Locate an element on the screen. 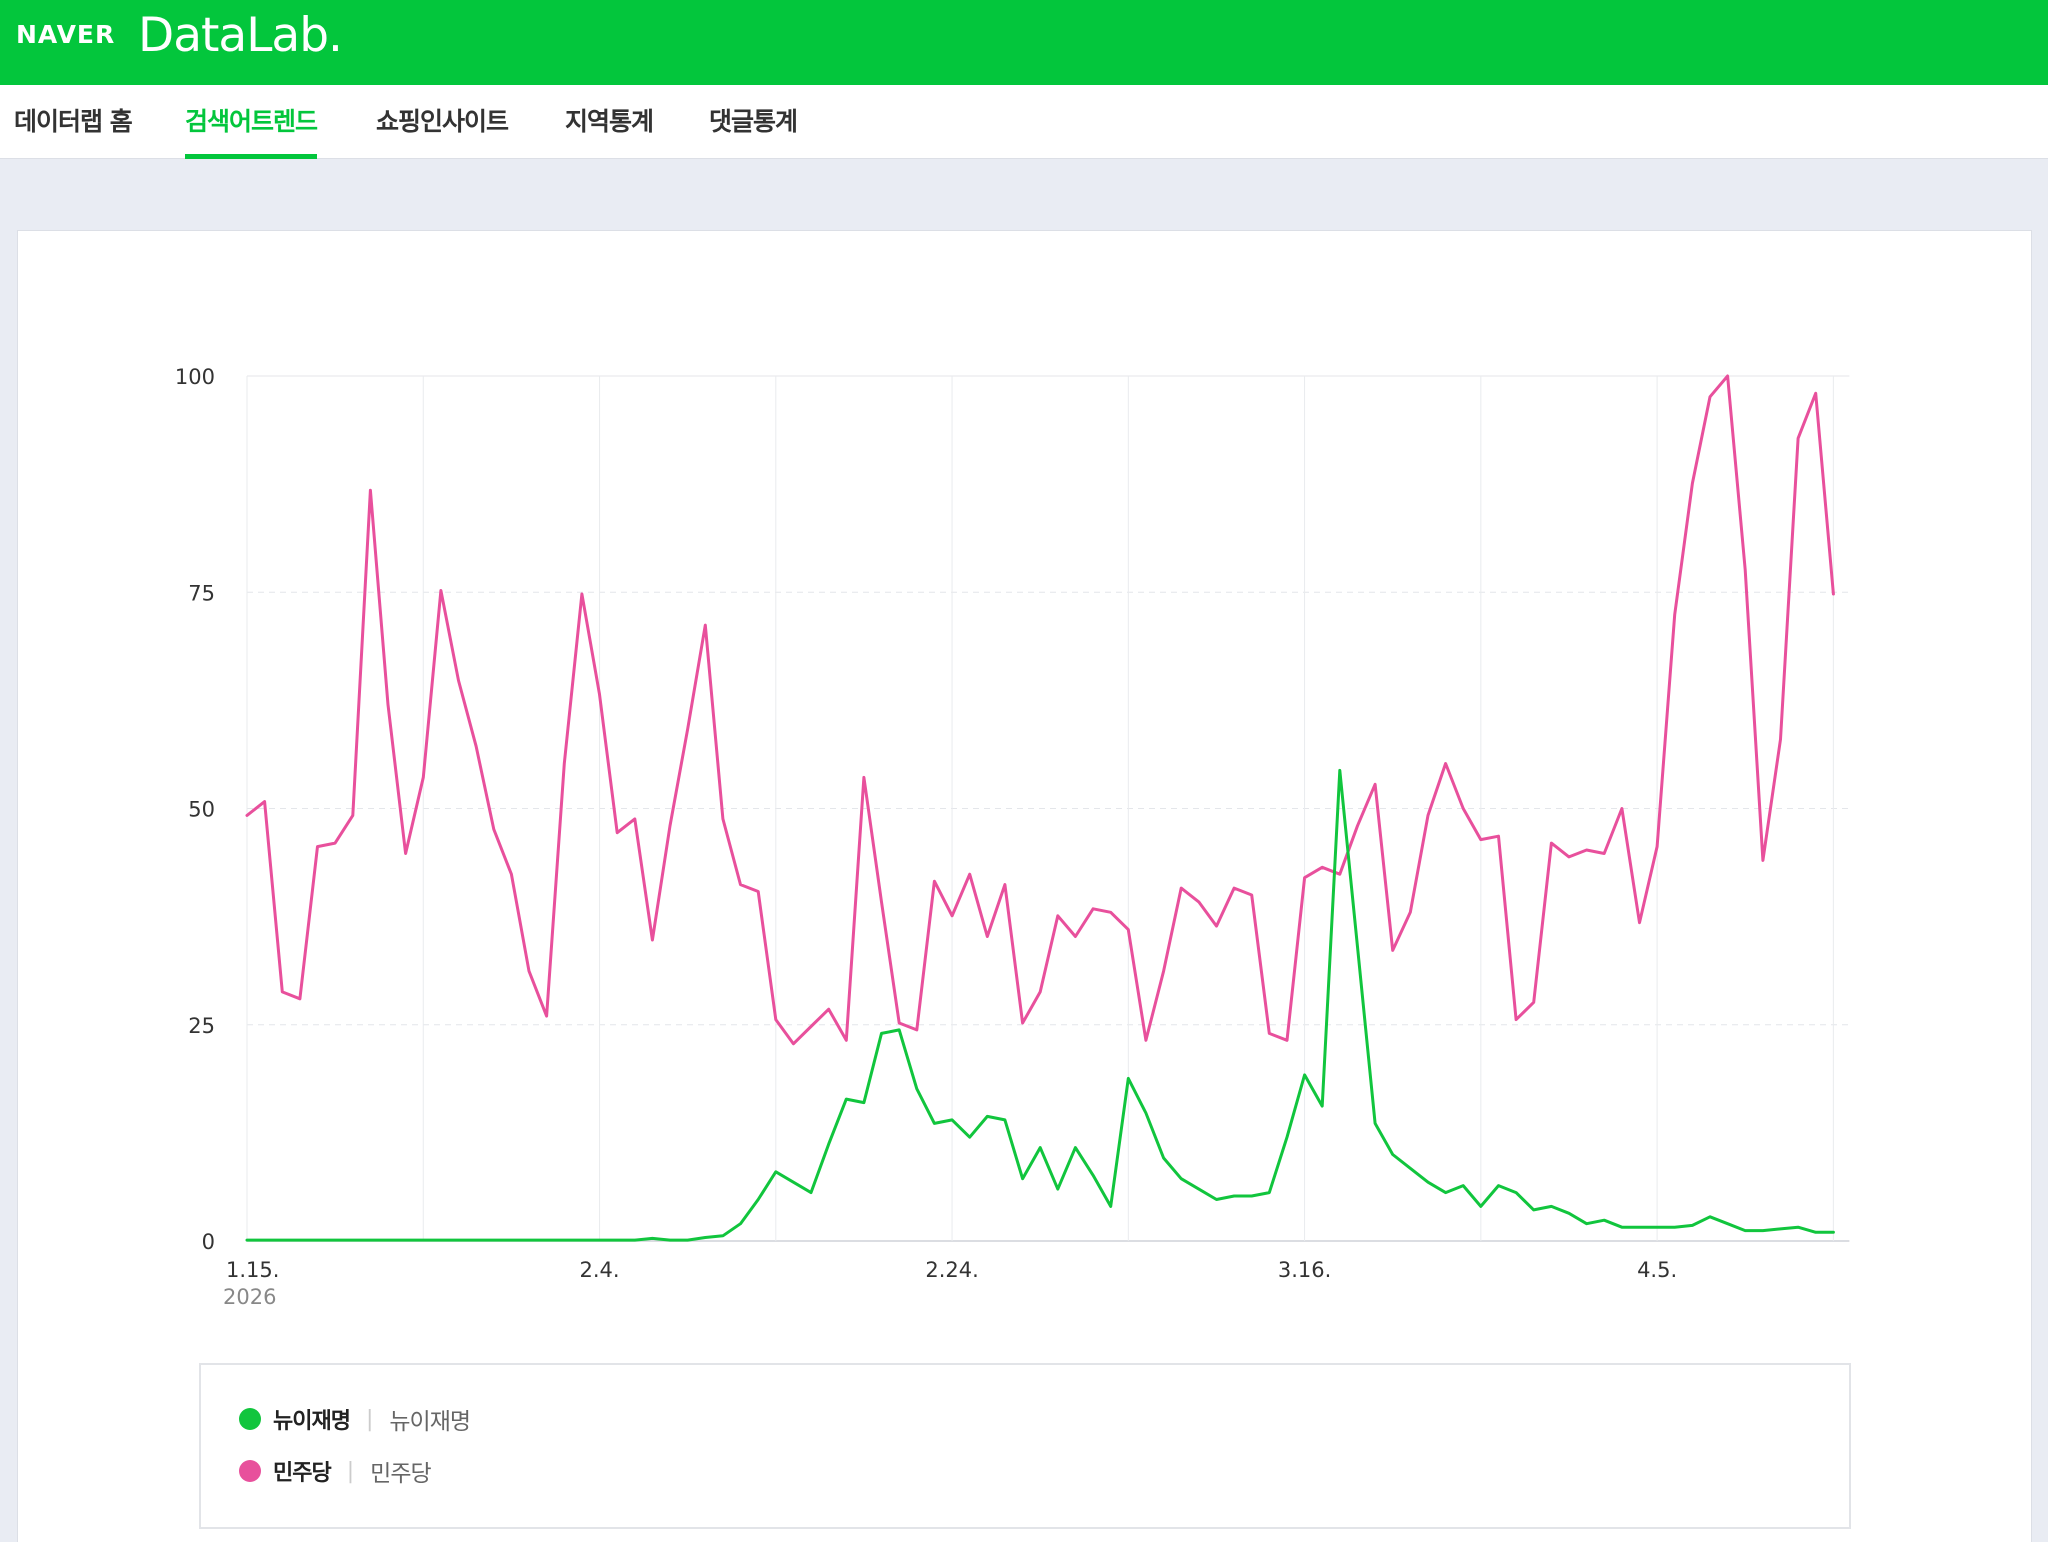  legend-series-keywords: 민주당 is located at coordinates (400, 1474).